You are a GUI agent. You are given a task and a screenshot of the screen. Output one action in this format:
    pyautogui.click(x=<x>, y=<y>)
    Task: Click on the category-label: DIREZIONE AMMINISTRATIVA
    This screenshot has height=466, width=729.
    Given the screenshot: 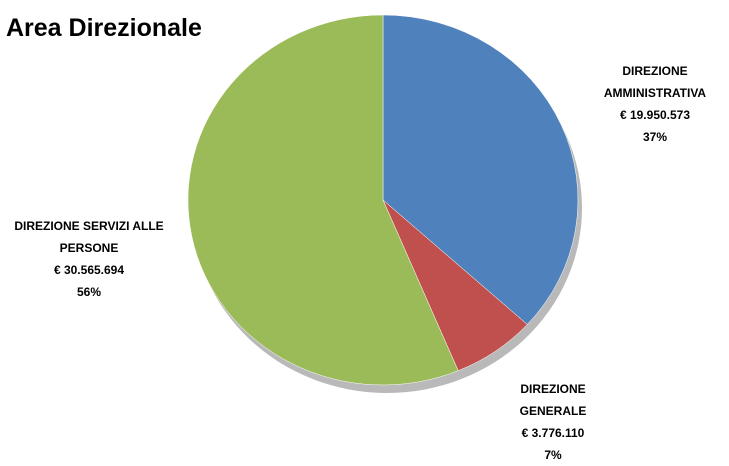 What is the action you would take?
    pyautogui.click(x=655, y=82)
    